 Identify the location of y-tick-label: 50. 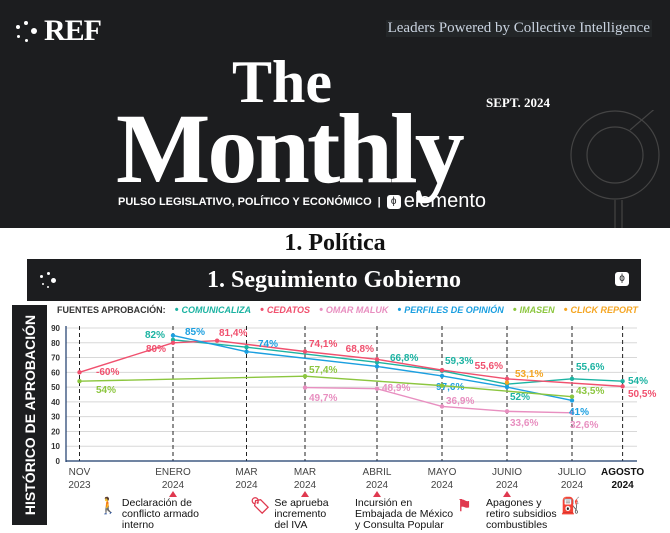
(55, 387).